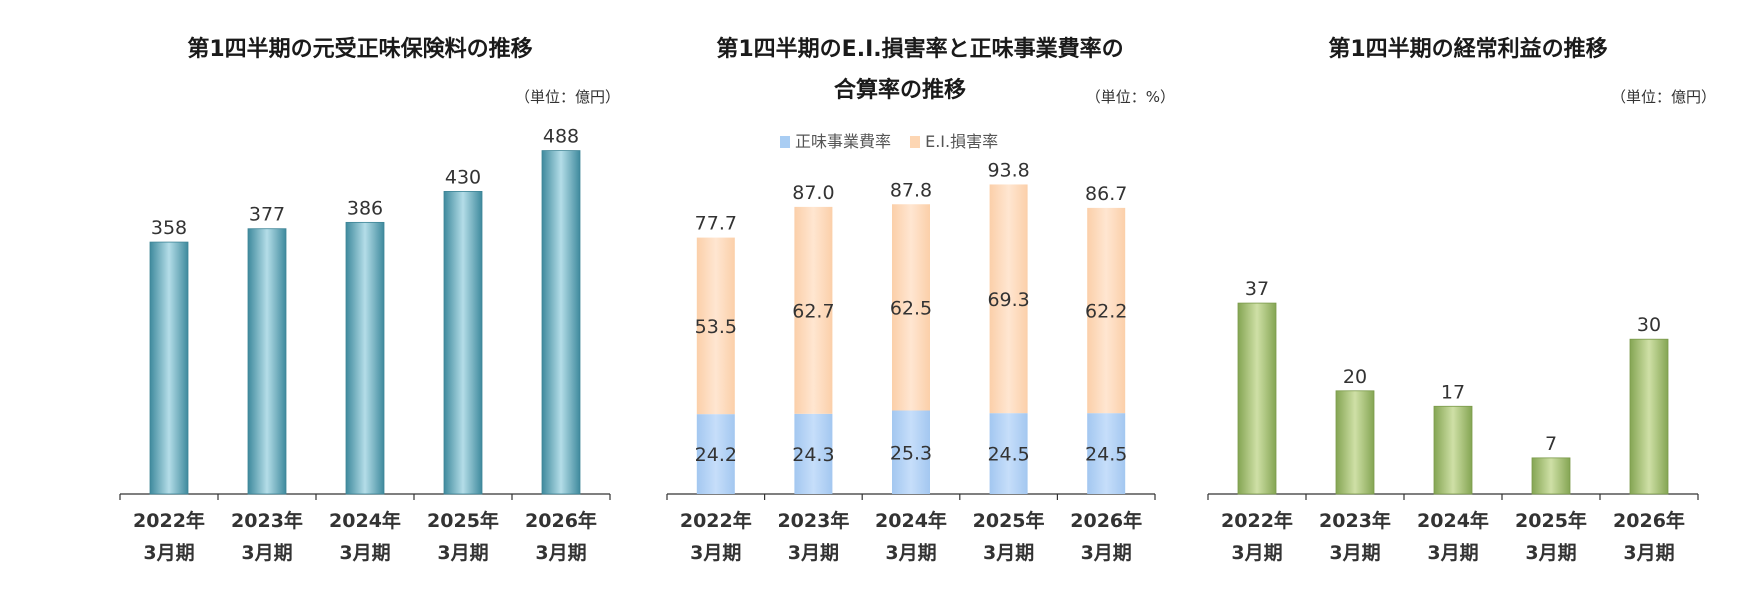 The height and width of the screenshot is (599, 1748). I want to click on premium-value-label: 488, so click(561, 137).